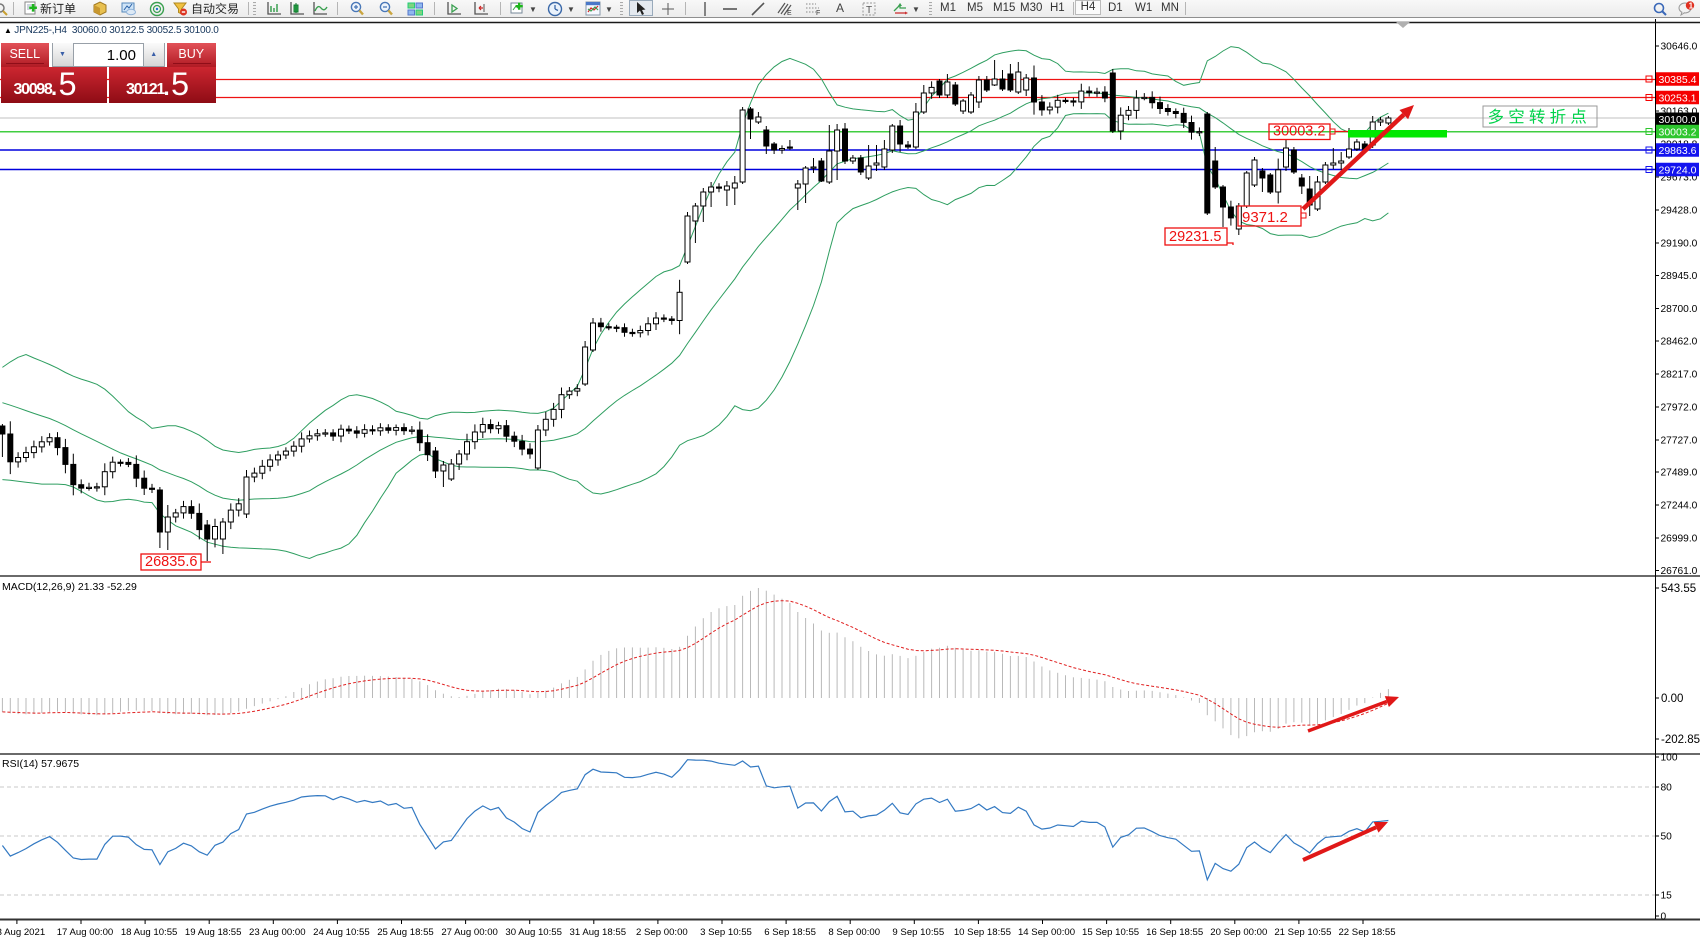 This screenshot has width=1700, height=943. Describe the element at coordinates (1672, 699) in the screenshot. I see `svg-text: 0.00` at that location.